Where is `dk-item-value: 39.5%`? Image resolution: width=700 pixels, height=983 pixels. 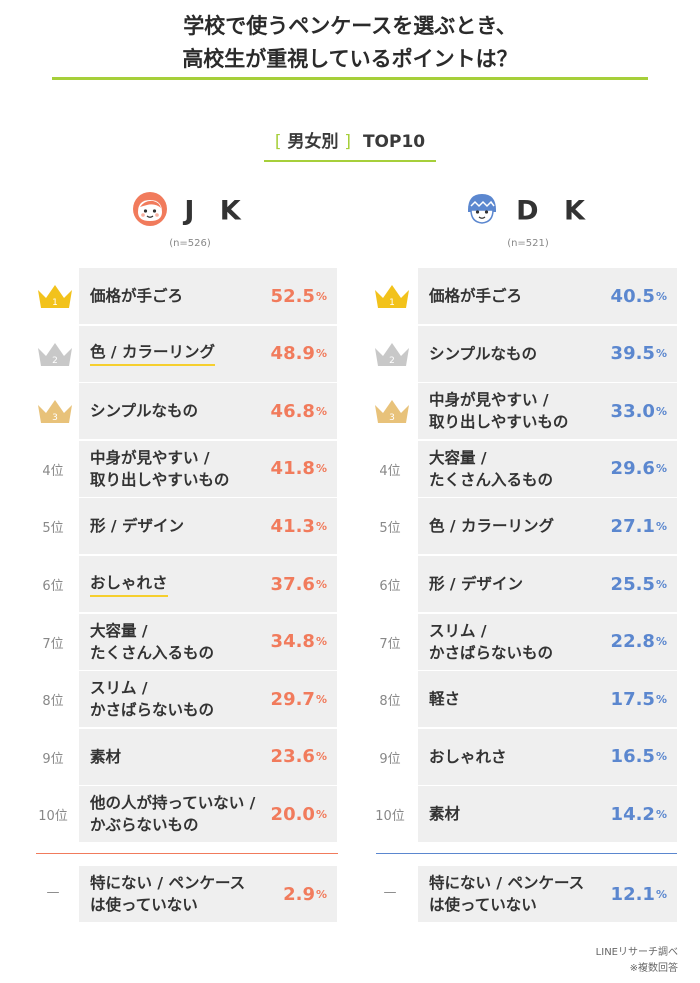 dk-item-value: 39.5% is located at coordinates (638, 354).